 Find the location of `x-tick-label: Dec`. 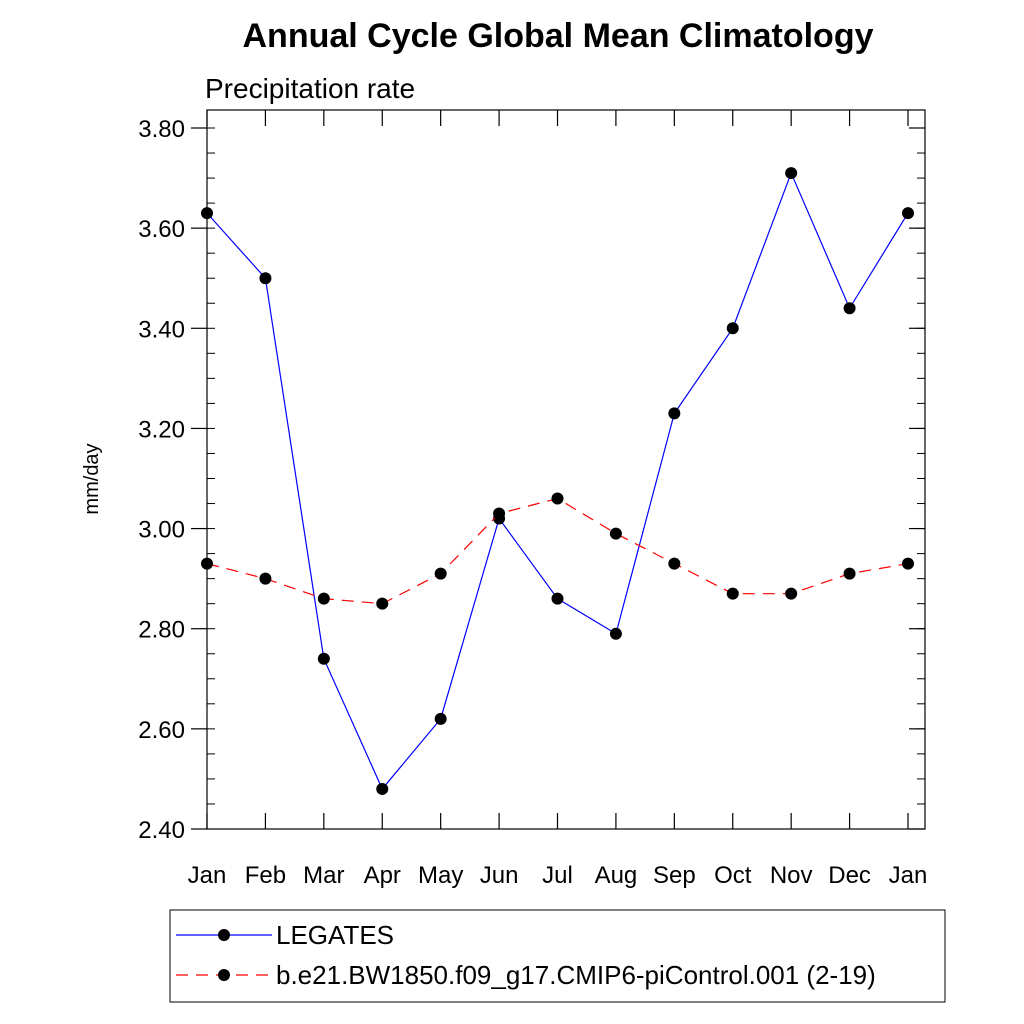

x-tick-label: Dec is located at coordinates (849, 875).